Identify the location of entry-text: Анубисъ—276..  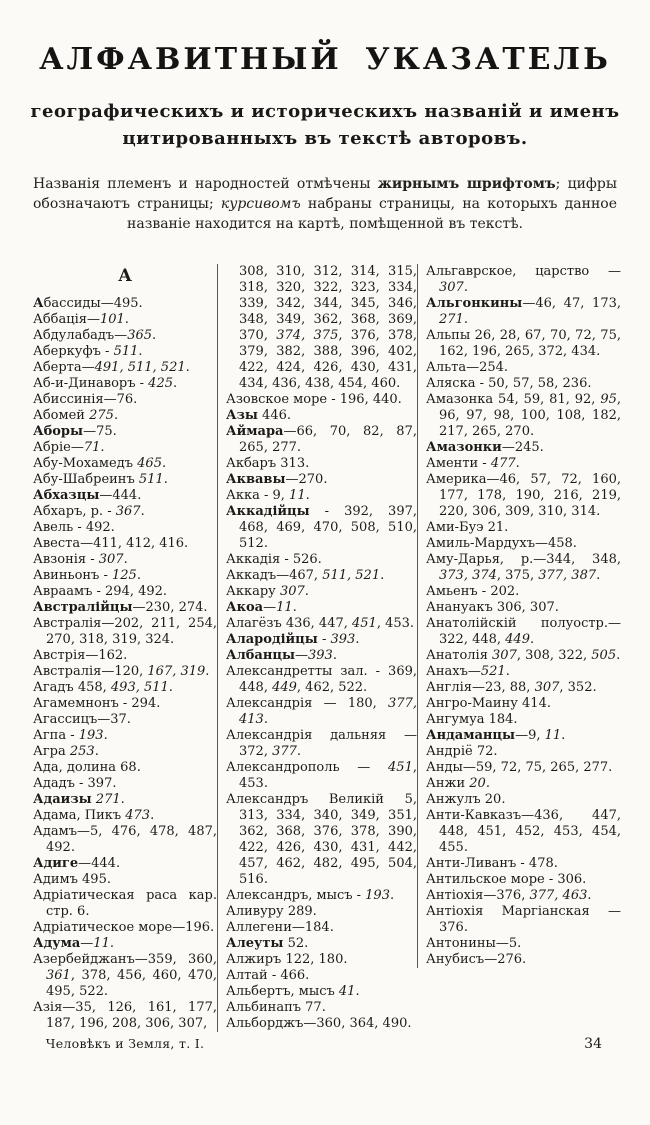
(476, 959).